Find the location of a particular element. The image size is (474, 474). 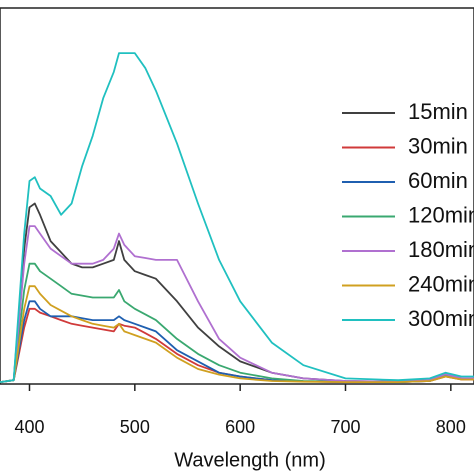

x-tick-label: 400 is located at coordinates (29, 427).